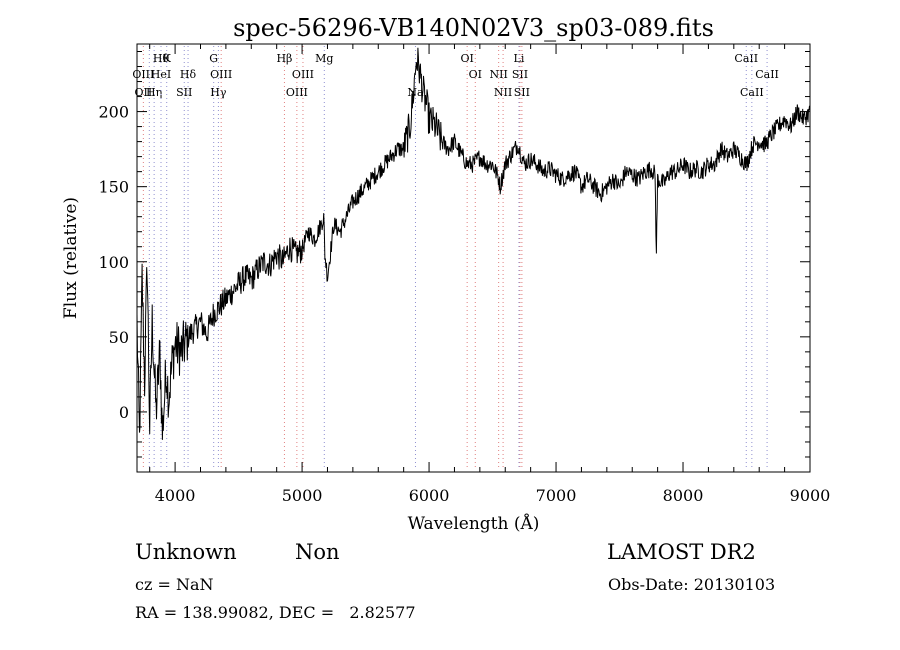 This screenshot has height=650, width=900. What do you see at coordinates (284, 58) in the screenshot?
I see `line-label: Hβ` at bounding box center [284, 58].